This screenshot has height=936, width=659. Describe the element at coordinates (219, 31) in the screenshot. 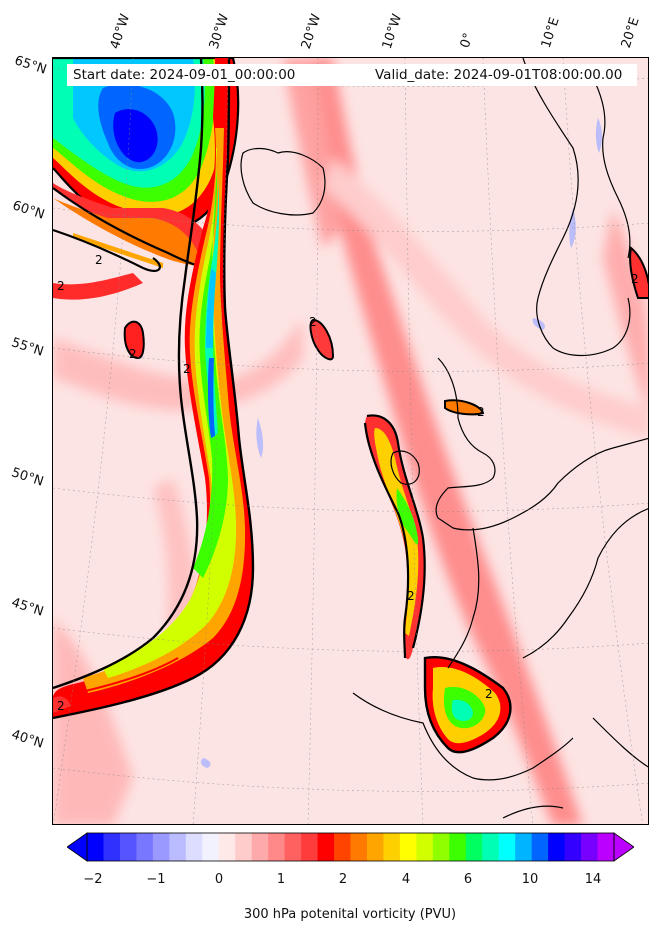

I see `lon-label-30w: 30°W` at that location.